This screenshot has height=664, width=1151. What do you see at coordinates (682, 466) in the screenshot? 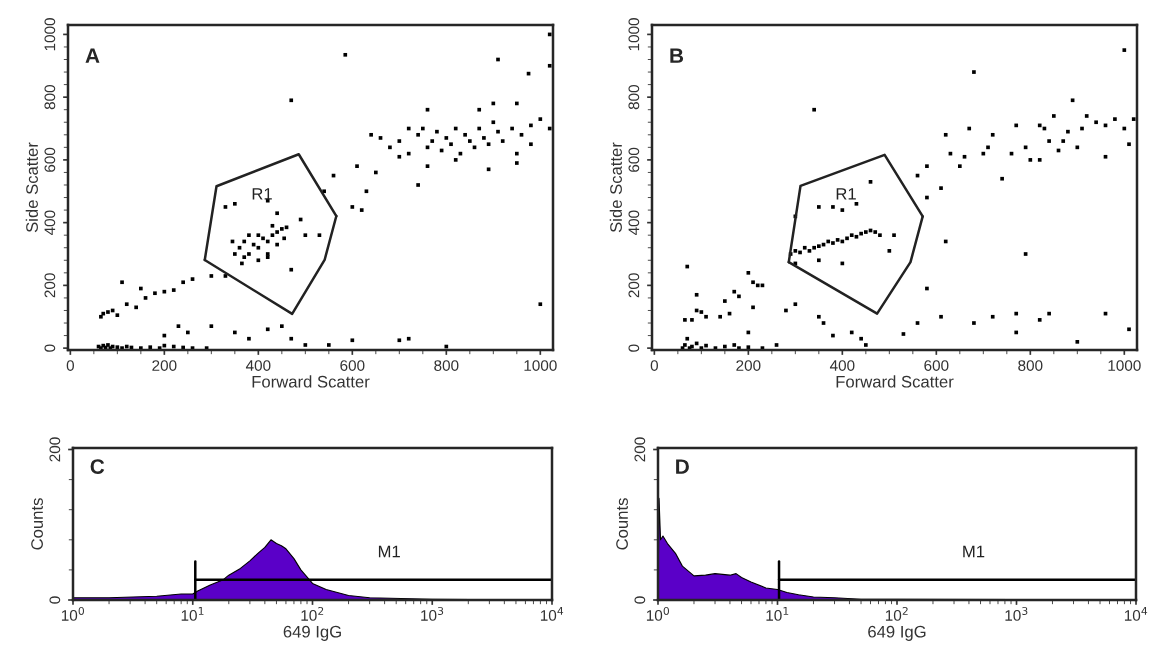
I see `chart-title: D` at bounding box center [682, 466].